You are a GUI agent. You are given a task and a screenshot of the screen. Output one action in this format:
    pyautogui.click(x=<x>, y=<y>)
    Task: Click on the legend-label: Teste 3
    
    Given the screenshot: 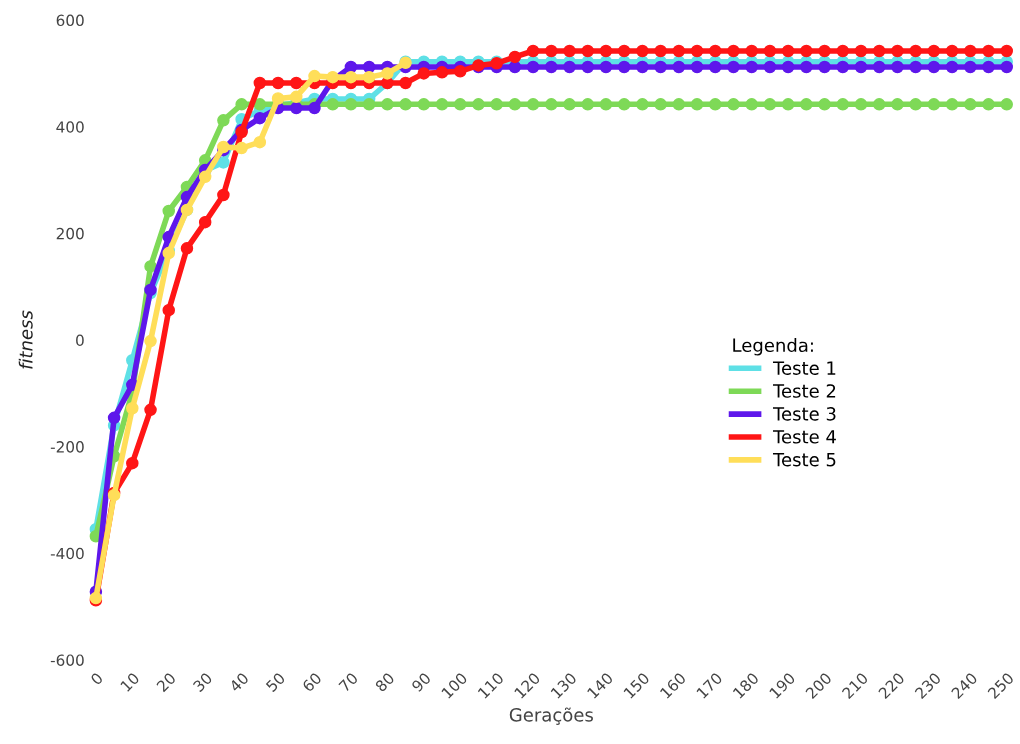 What is the action you would take?
    pyautogui.click(x=804, y=414)
    